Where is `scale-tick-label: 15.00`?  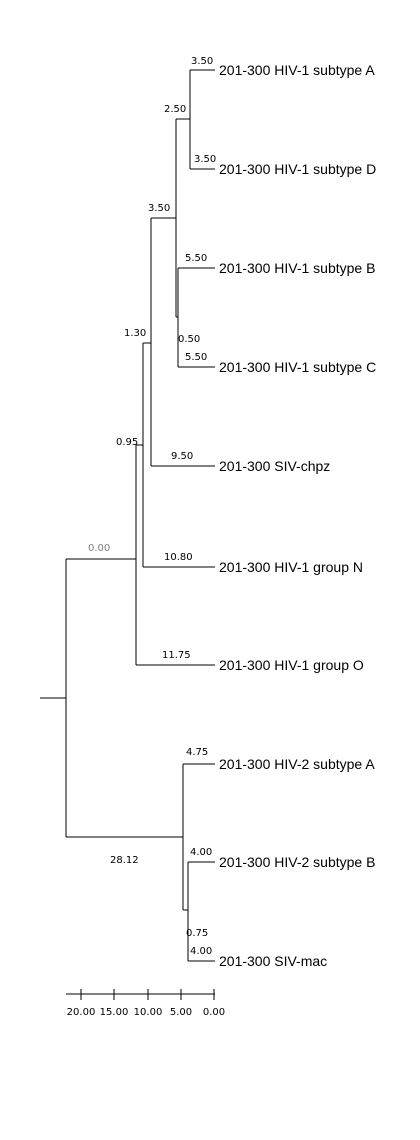 scale-tick-label: 15.00 is located at coordinates (114, 1012).